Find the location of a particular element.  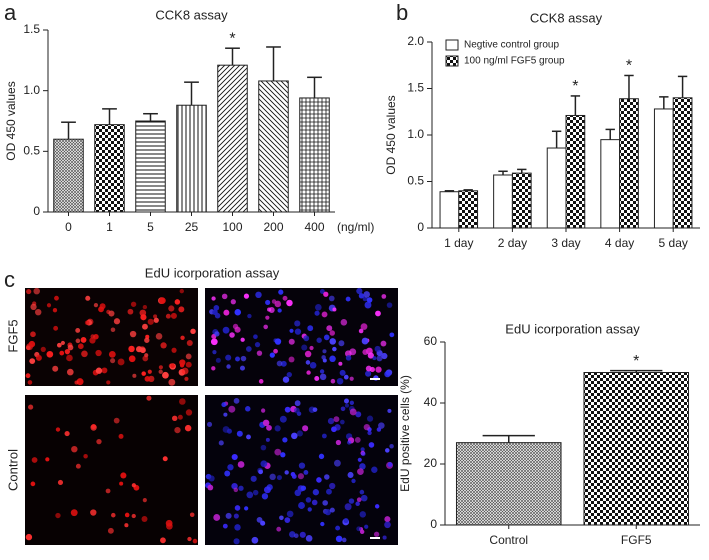

panel-letter: b is located at coordinates (402, 12).